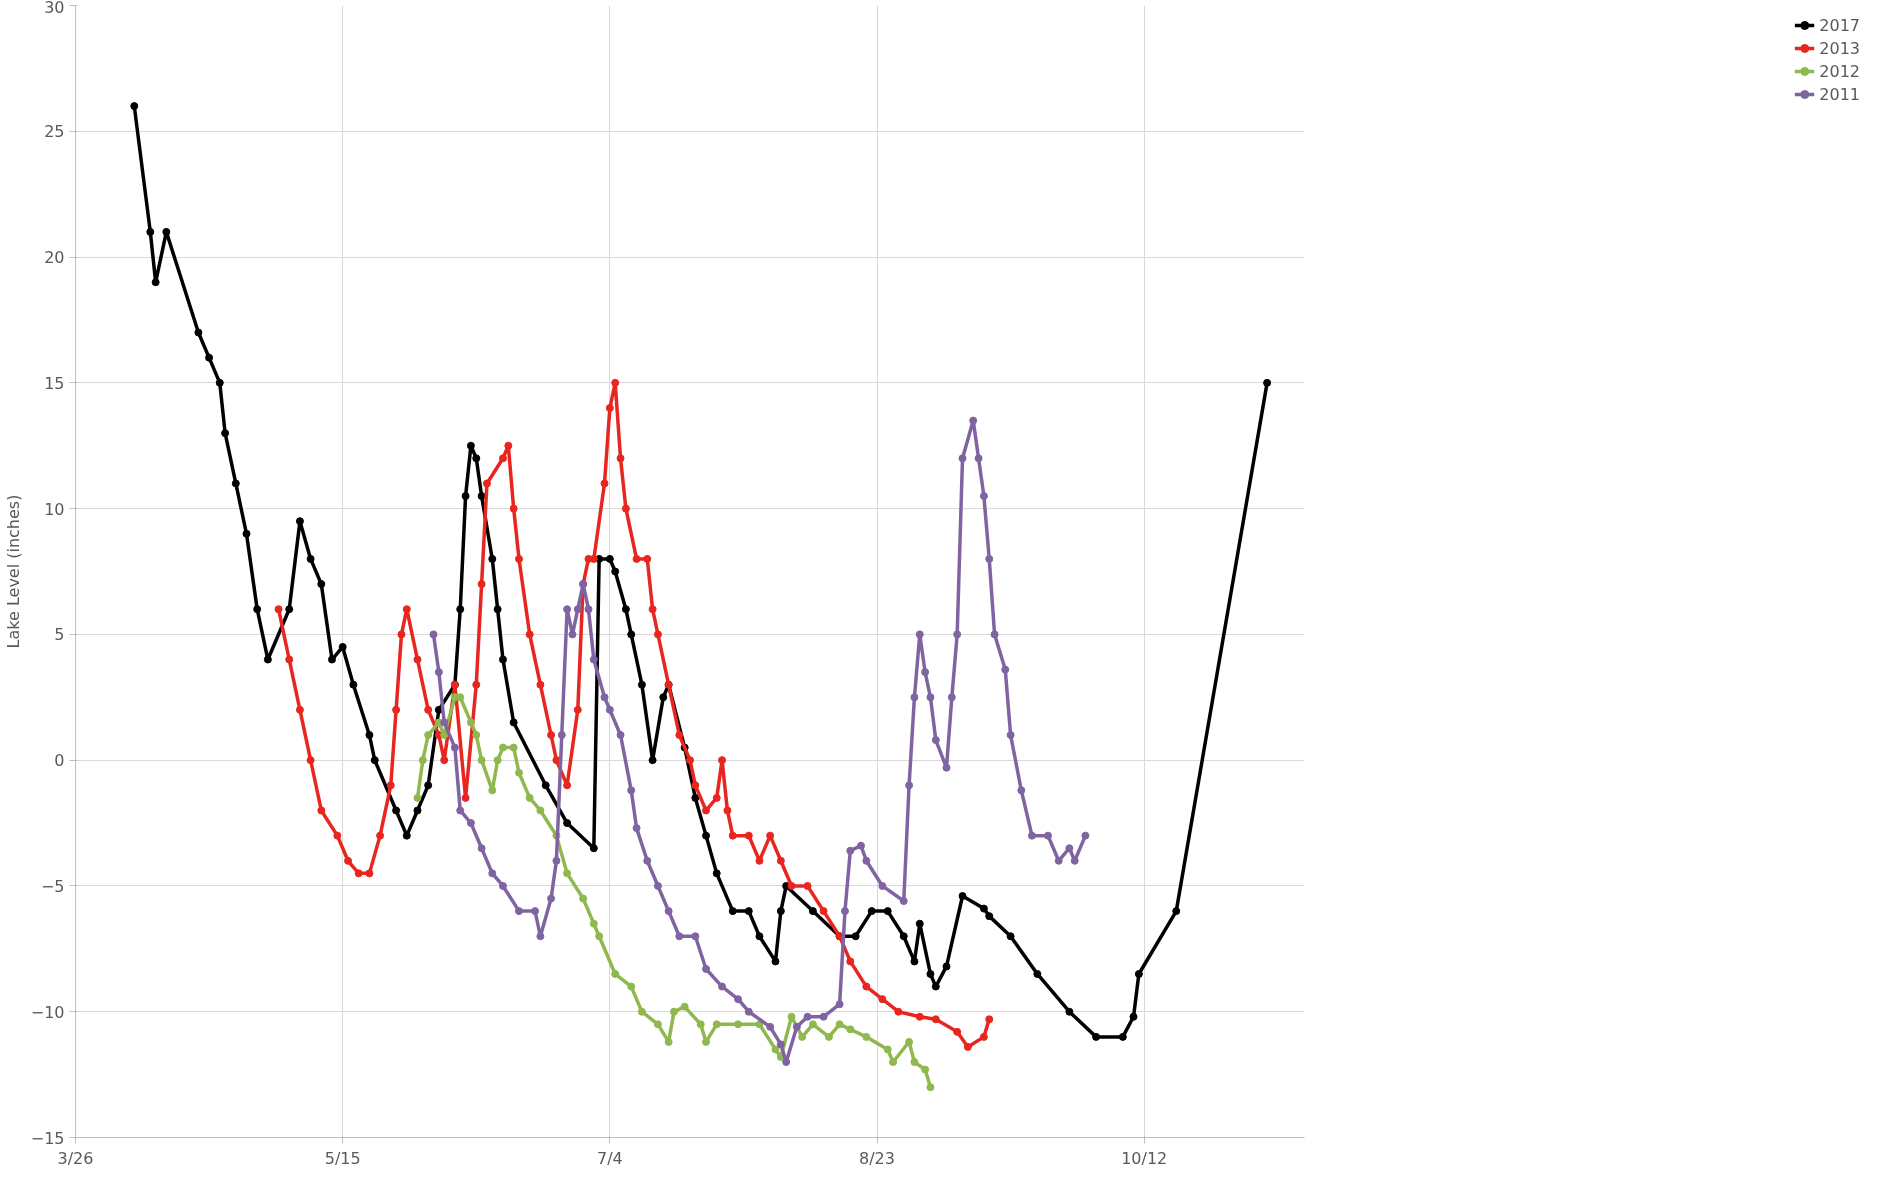 The height and width of the screenshot is (1182, 1887). What do you see at coordinates (54, 8) in the screenshot?
I see `y-tick-label: 30` at bounding box center [54, 8].